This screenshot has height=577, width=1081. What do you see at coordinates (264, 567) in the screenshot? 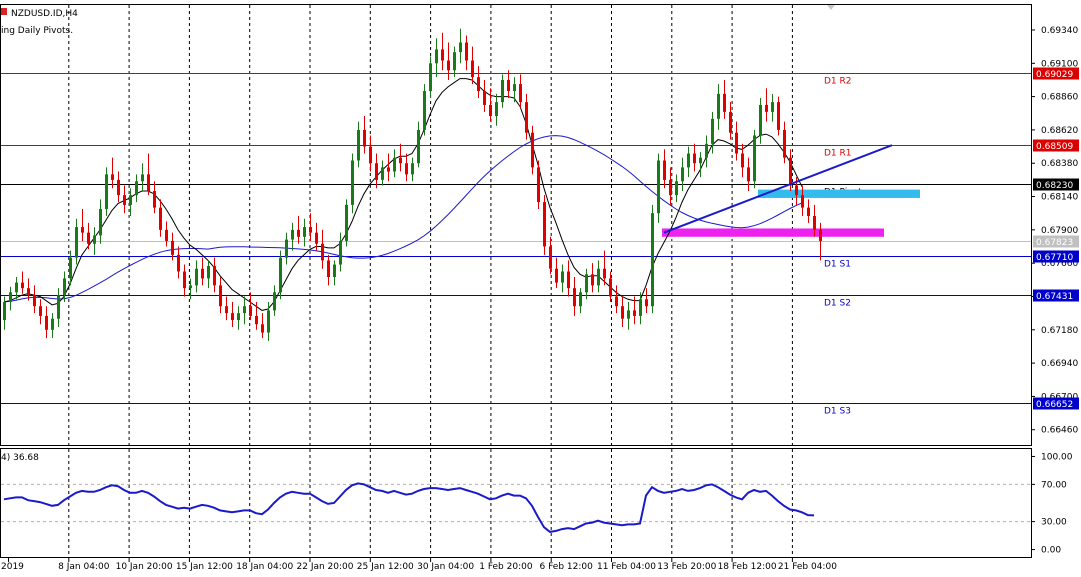
I see `x-tick-label: 18 Jan 04:00` at bounding box center [264, 567].